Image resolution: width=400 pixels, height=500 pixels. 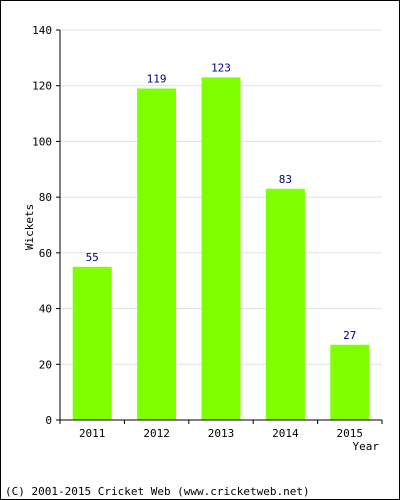 What do you see at coordinates (157, 79) in the screenshot?
I see `data-label: 119` at bounding box center [157, 79].